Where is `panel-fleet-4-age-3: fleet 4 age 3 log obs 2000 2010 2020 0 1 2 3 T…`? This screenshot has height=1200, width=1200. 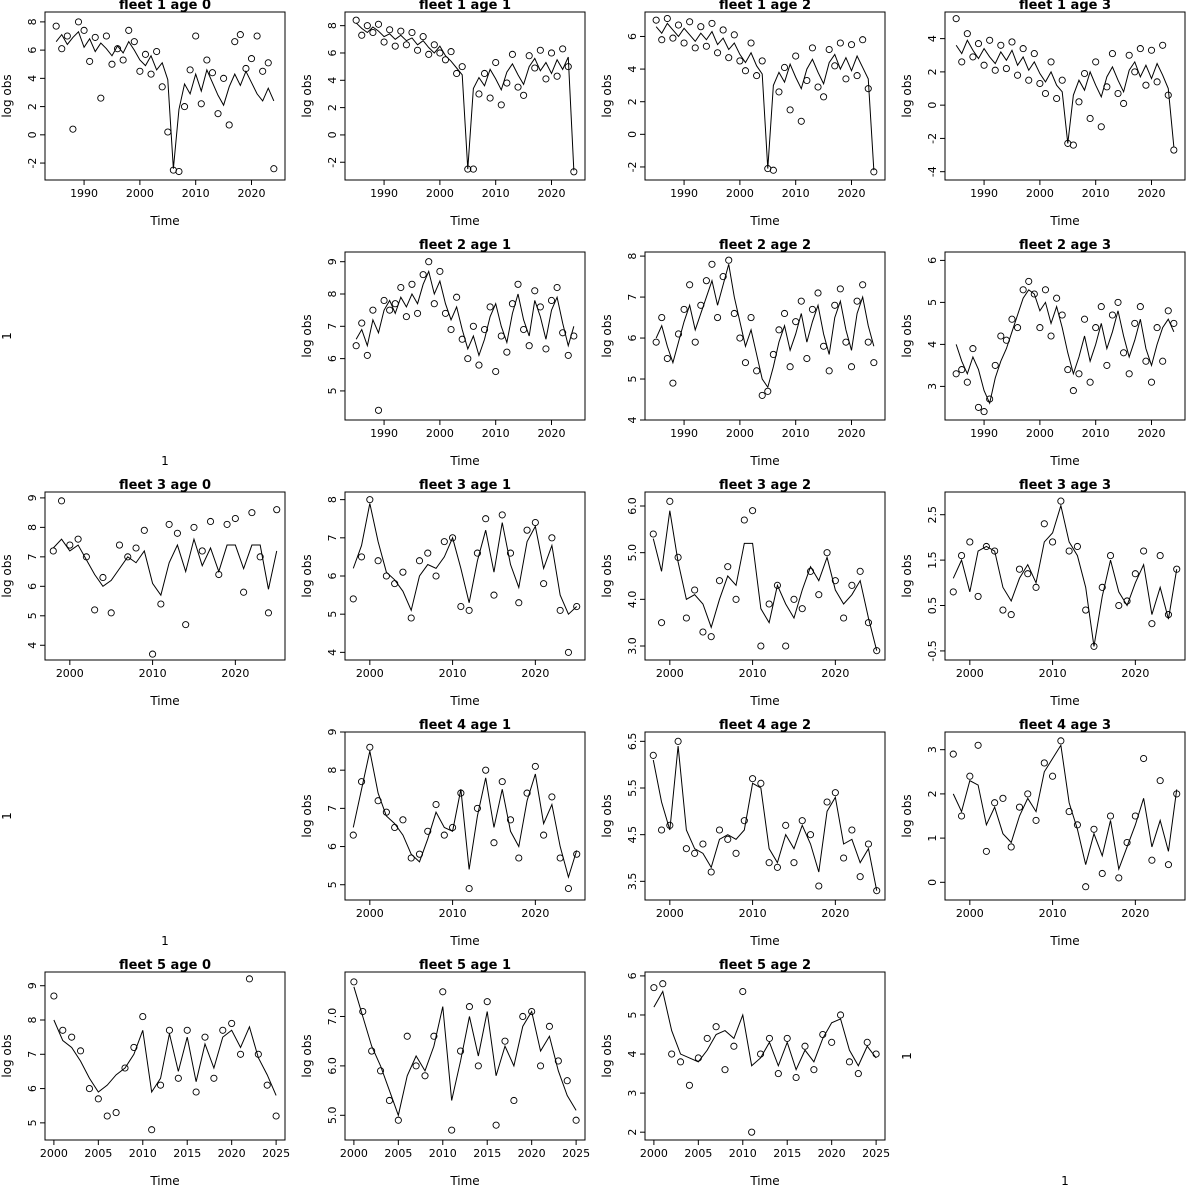 panel-fleet-4-age-3: fleet 4 age 3 log obs 2000 2010 2020 0 1 2 3 T… is located at coordinates (1050, 839).